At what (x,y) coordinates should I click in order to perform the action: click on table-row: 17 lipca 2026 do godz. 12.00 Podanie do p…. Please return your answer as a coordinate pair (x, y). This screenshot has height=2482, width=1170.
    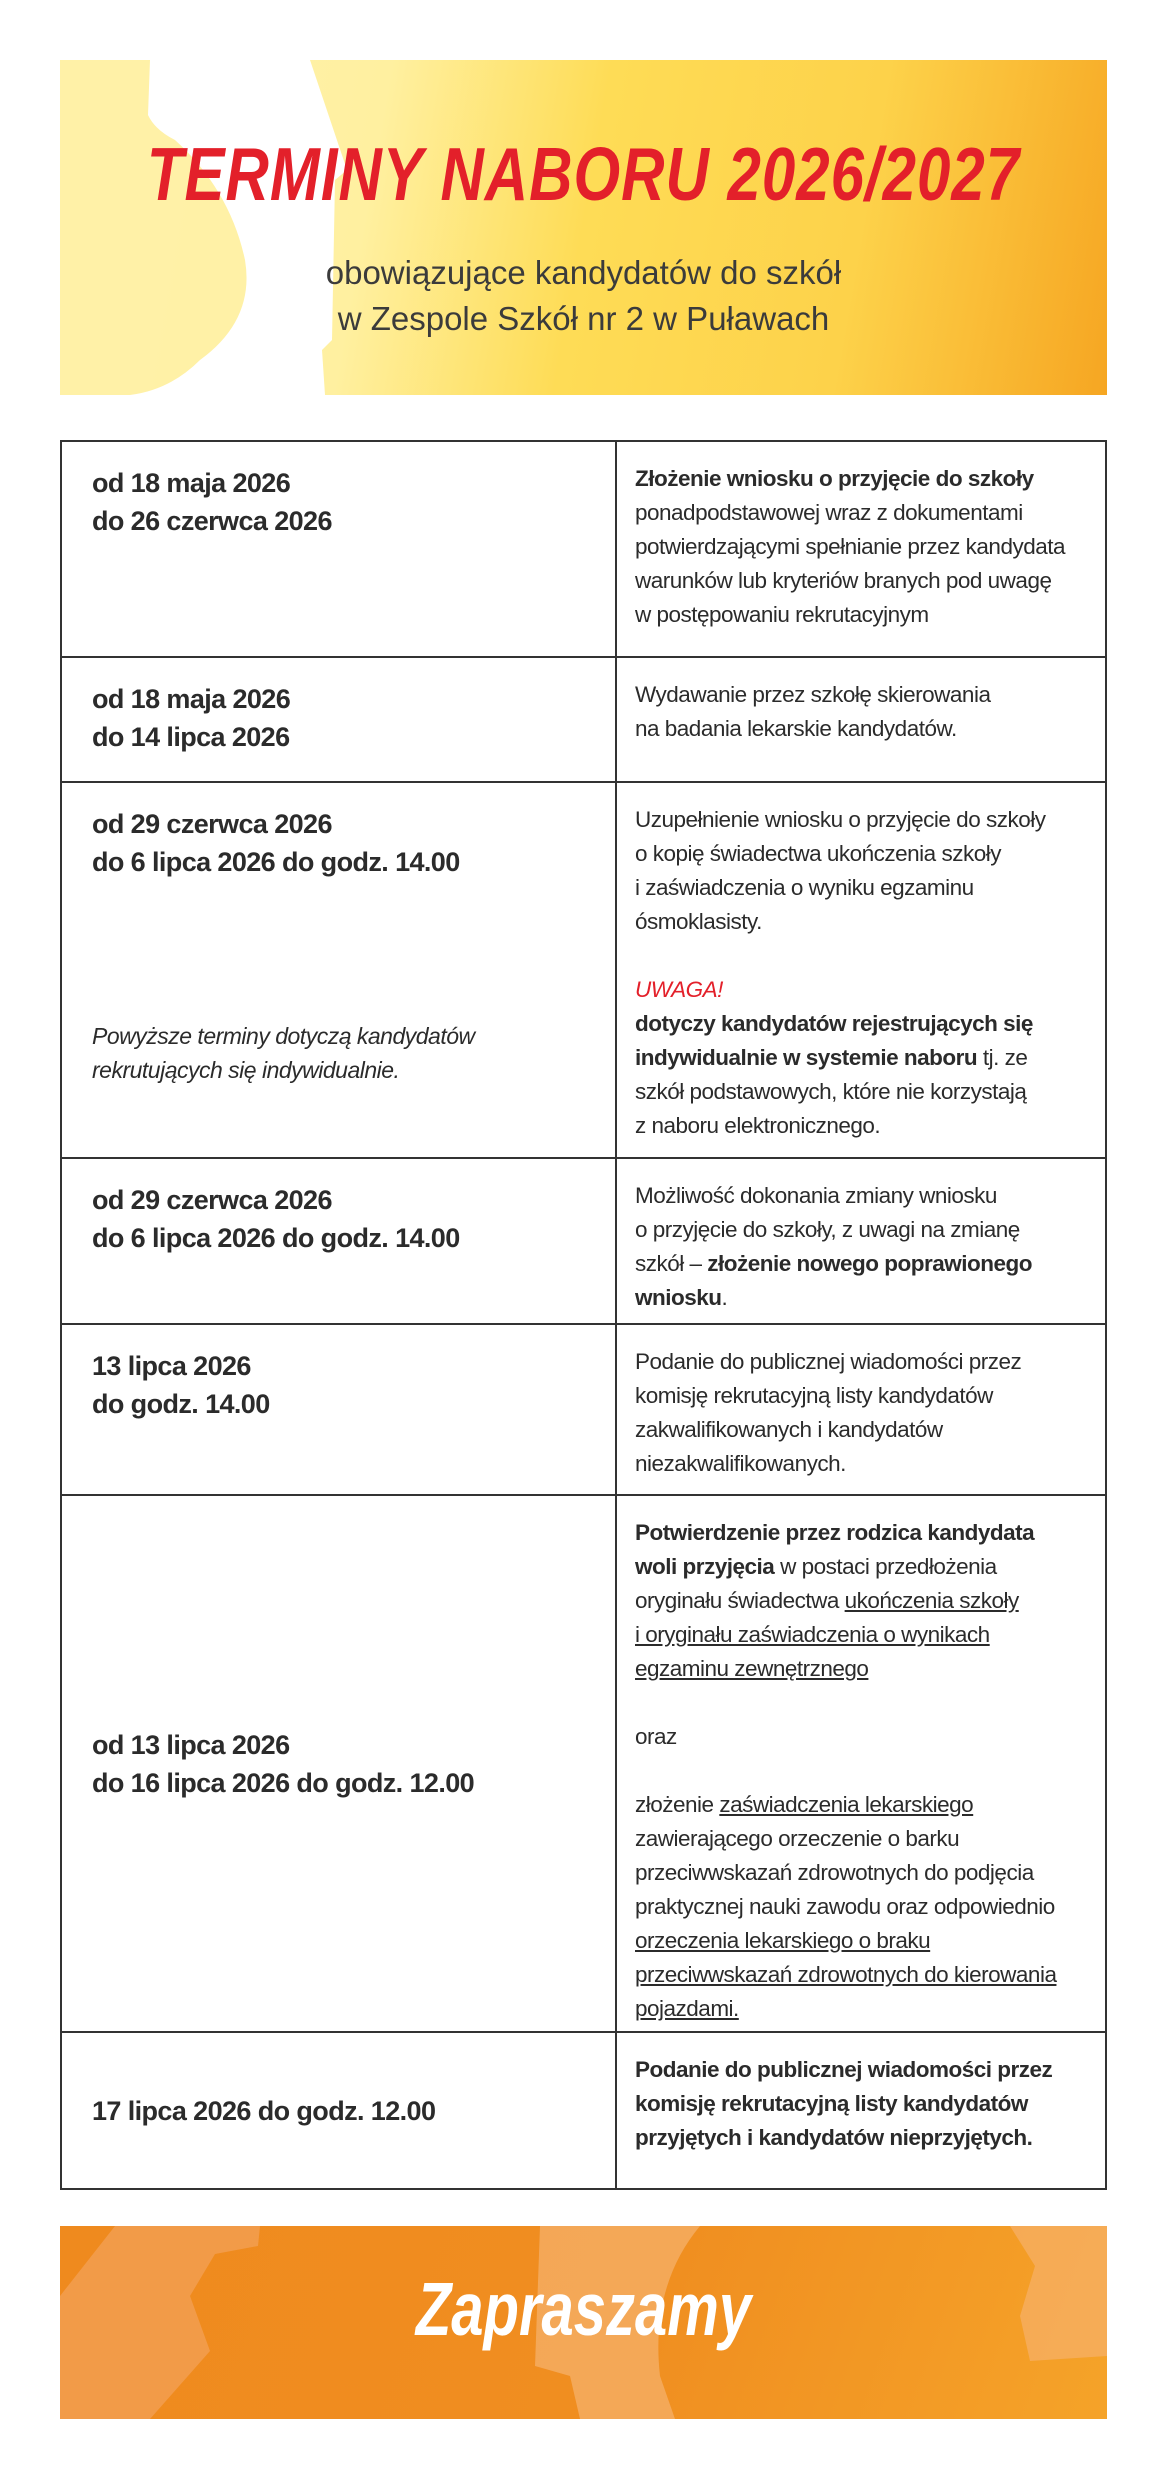
    Looking at the image, I should click on (583, 2110).